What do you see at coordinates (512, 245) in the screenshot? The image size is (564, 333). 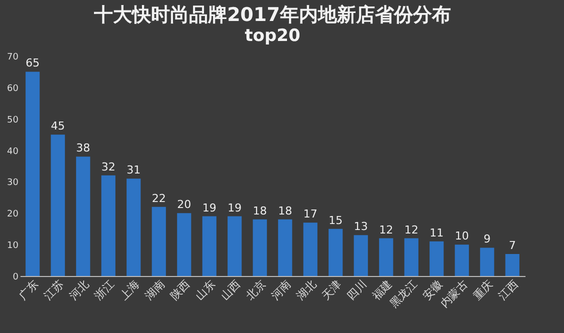 I see `data-label: 7` at bounding box center [512, 245].